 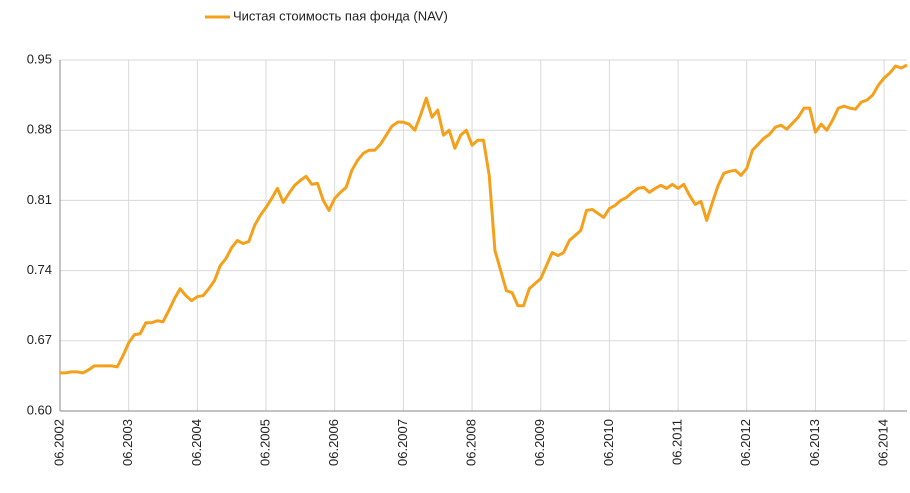 What do you see at coordinates (39, 129) in the screenshot?
I see `y-tick-label: 0.88` at bounding box center [39, 129].